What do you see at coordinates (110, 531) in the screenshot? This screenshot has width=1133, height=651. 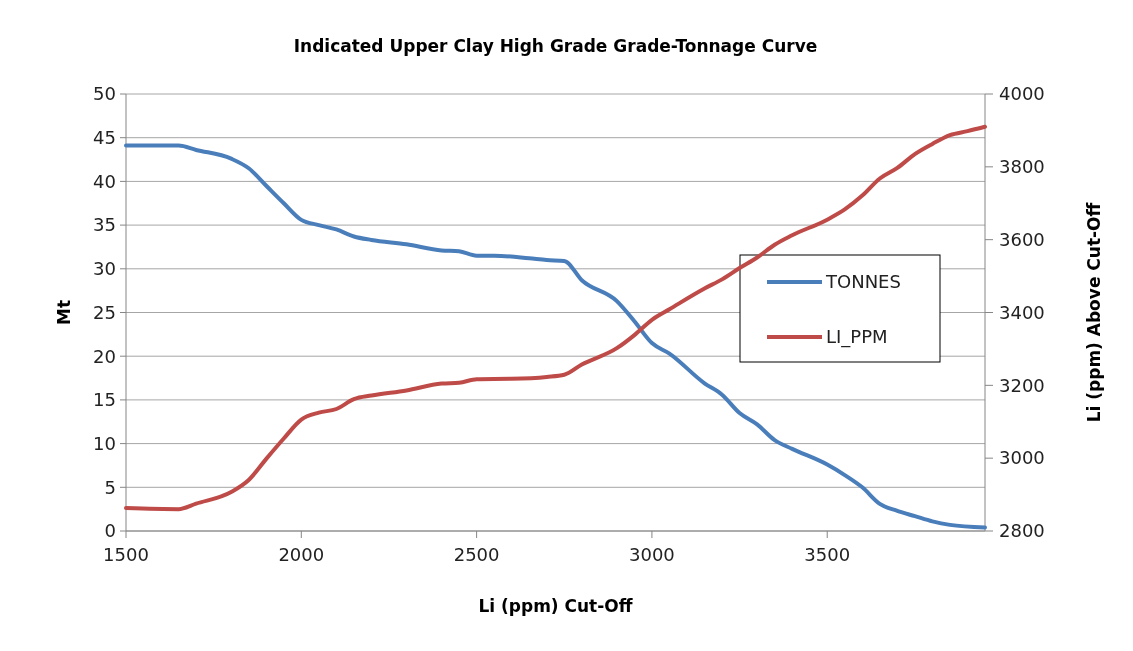 I see `y-tick-label: 0` at bounding box center [110, 531].